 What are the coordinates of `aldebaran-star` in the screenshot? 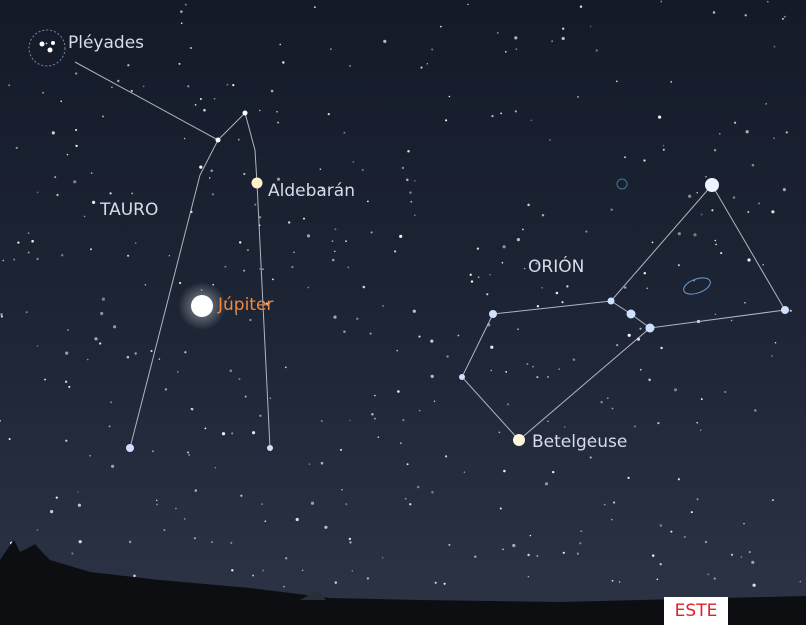 It's located at (257, 183).